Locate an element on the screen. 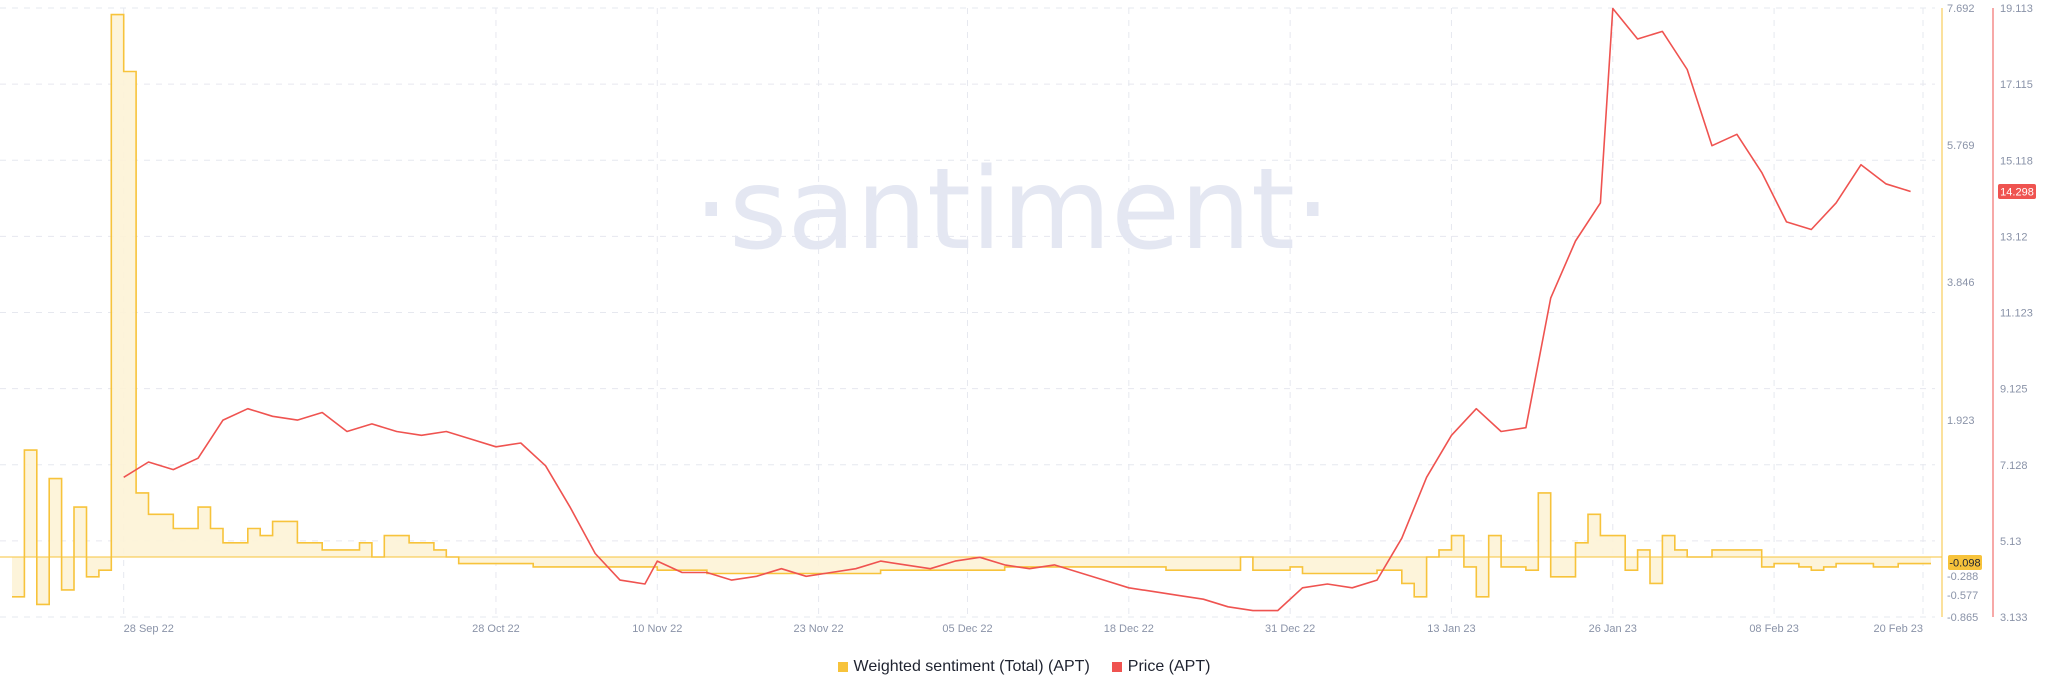 This screenshot has width=2048, height=693. x-tick-label: 18 Dec 22 is located at coordinates (1129, 629).